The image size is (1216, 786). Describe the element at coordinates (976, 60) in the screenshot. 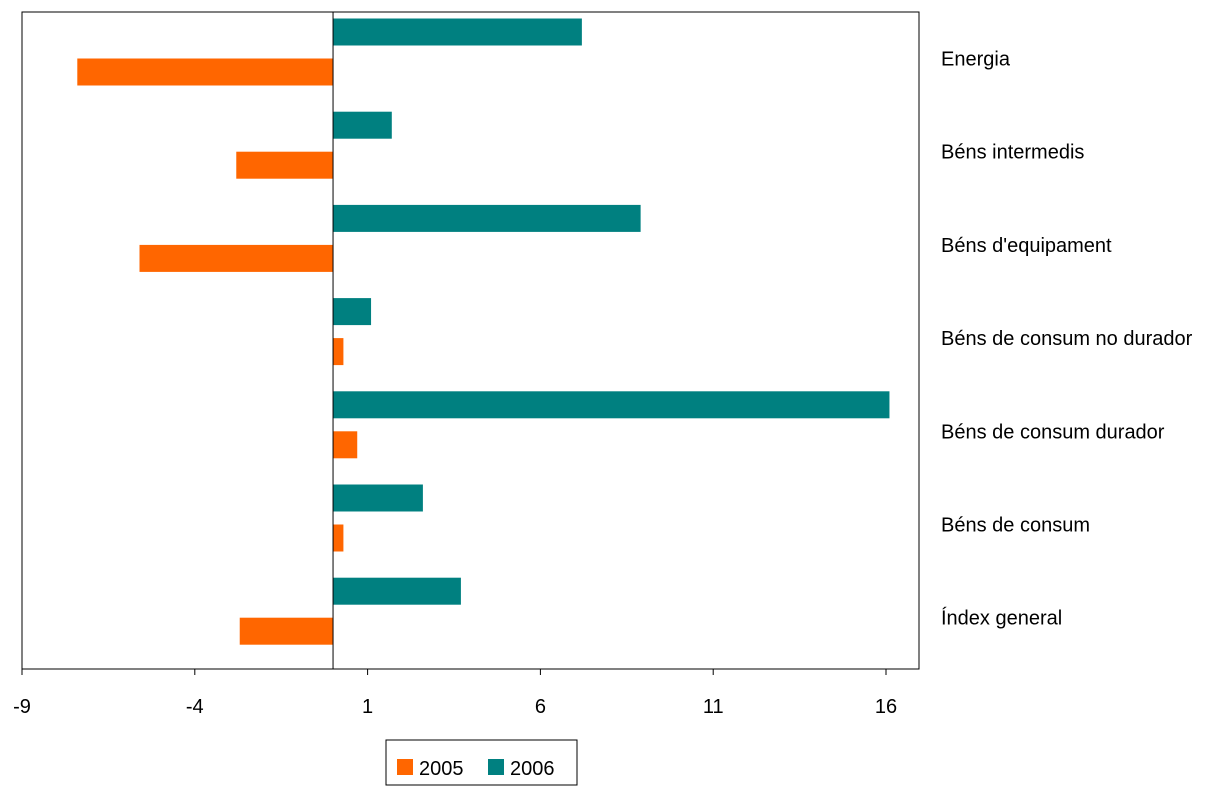

I see `category-label: Energia` at that location.